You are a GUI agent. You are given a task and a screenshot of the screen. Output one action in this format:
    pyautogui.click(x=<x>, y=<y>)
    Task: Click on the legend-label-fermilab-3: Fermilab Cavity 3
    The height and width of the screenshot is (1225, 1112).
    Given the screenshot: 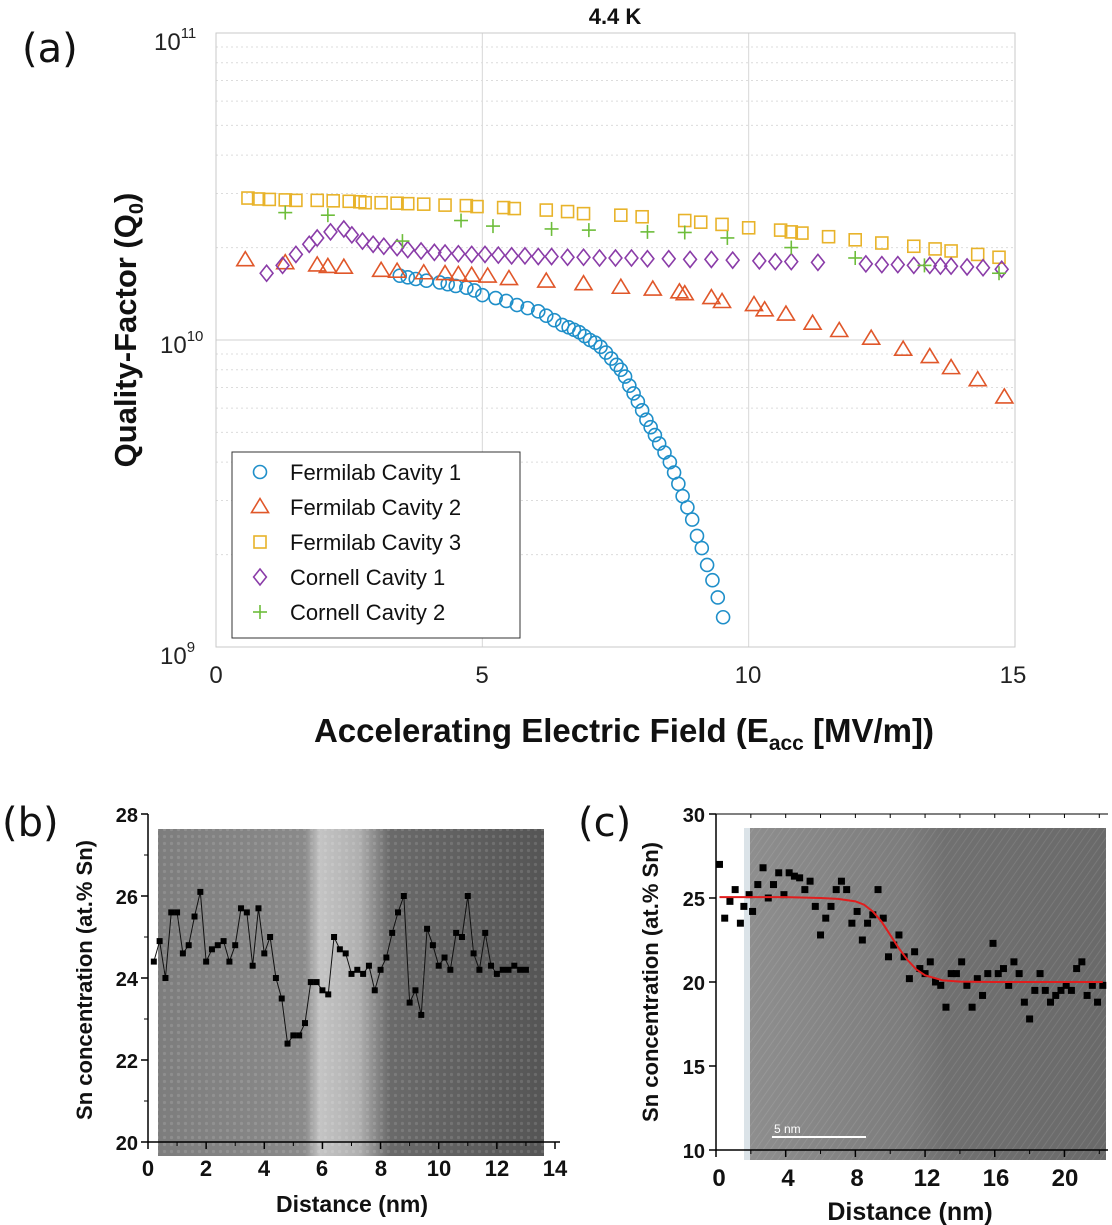 What is the action you would take?
    pyautogui.click(x=375, y=542)
    